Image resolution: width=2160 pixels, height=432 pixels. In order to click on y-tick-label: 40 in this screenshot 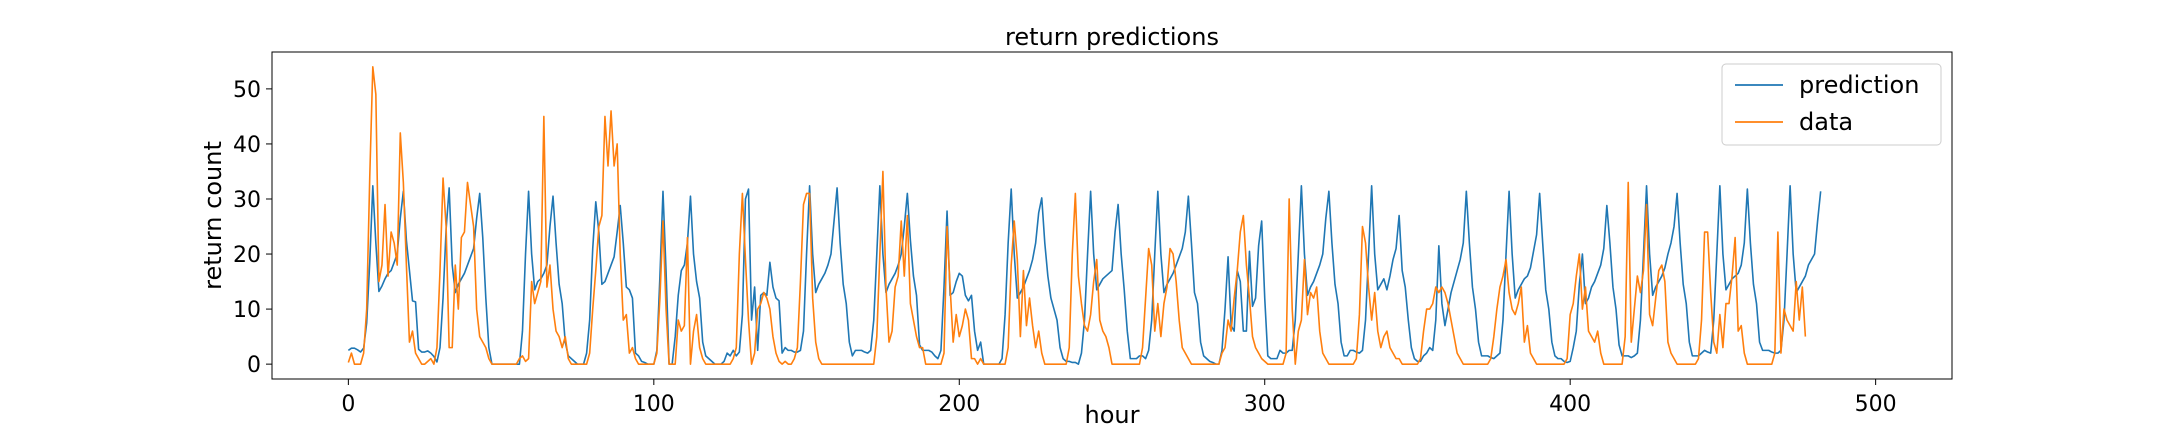, I will do `click(247, 145)`.